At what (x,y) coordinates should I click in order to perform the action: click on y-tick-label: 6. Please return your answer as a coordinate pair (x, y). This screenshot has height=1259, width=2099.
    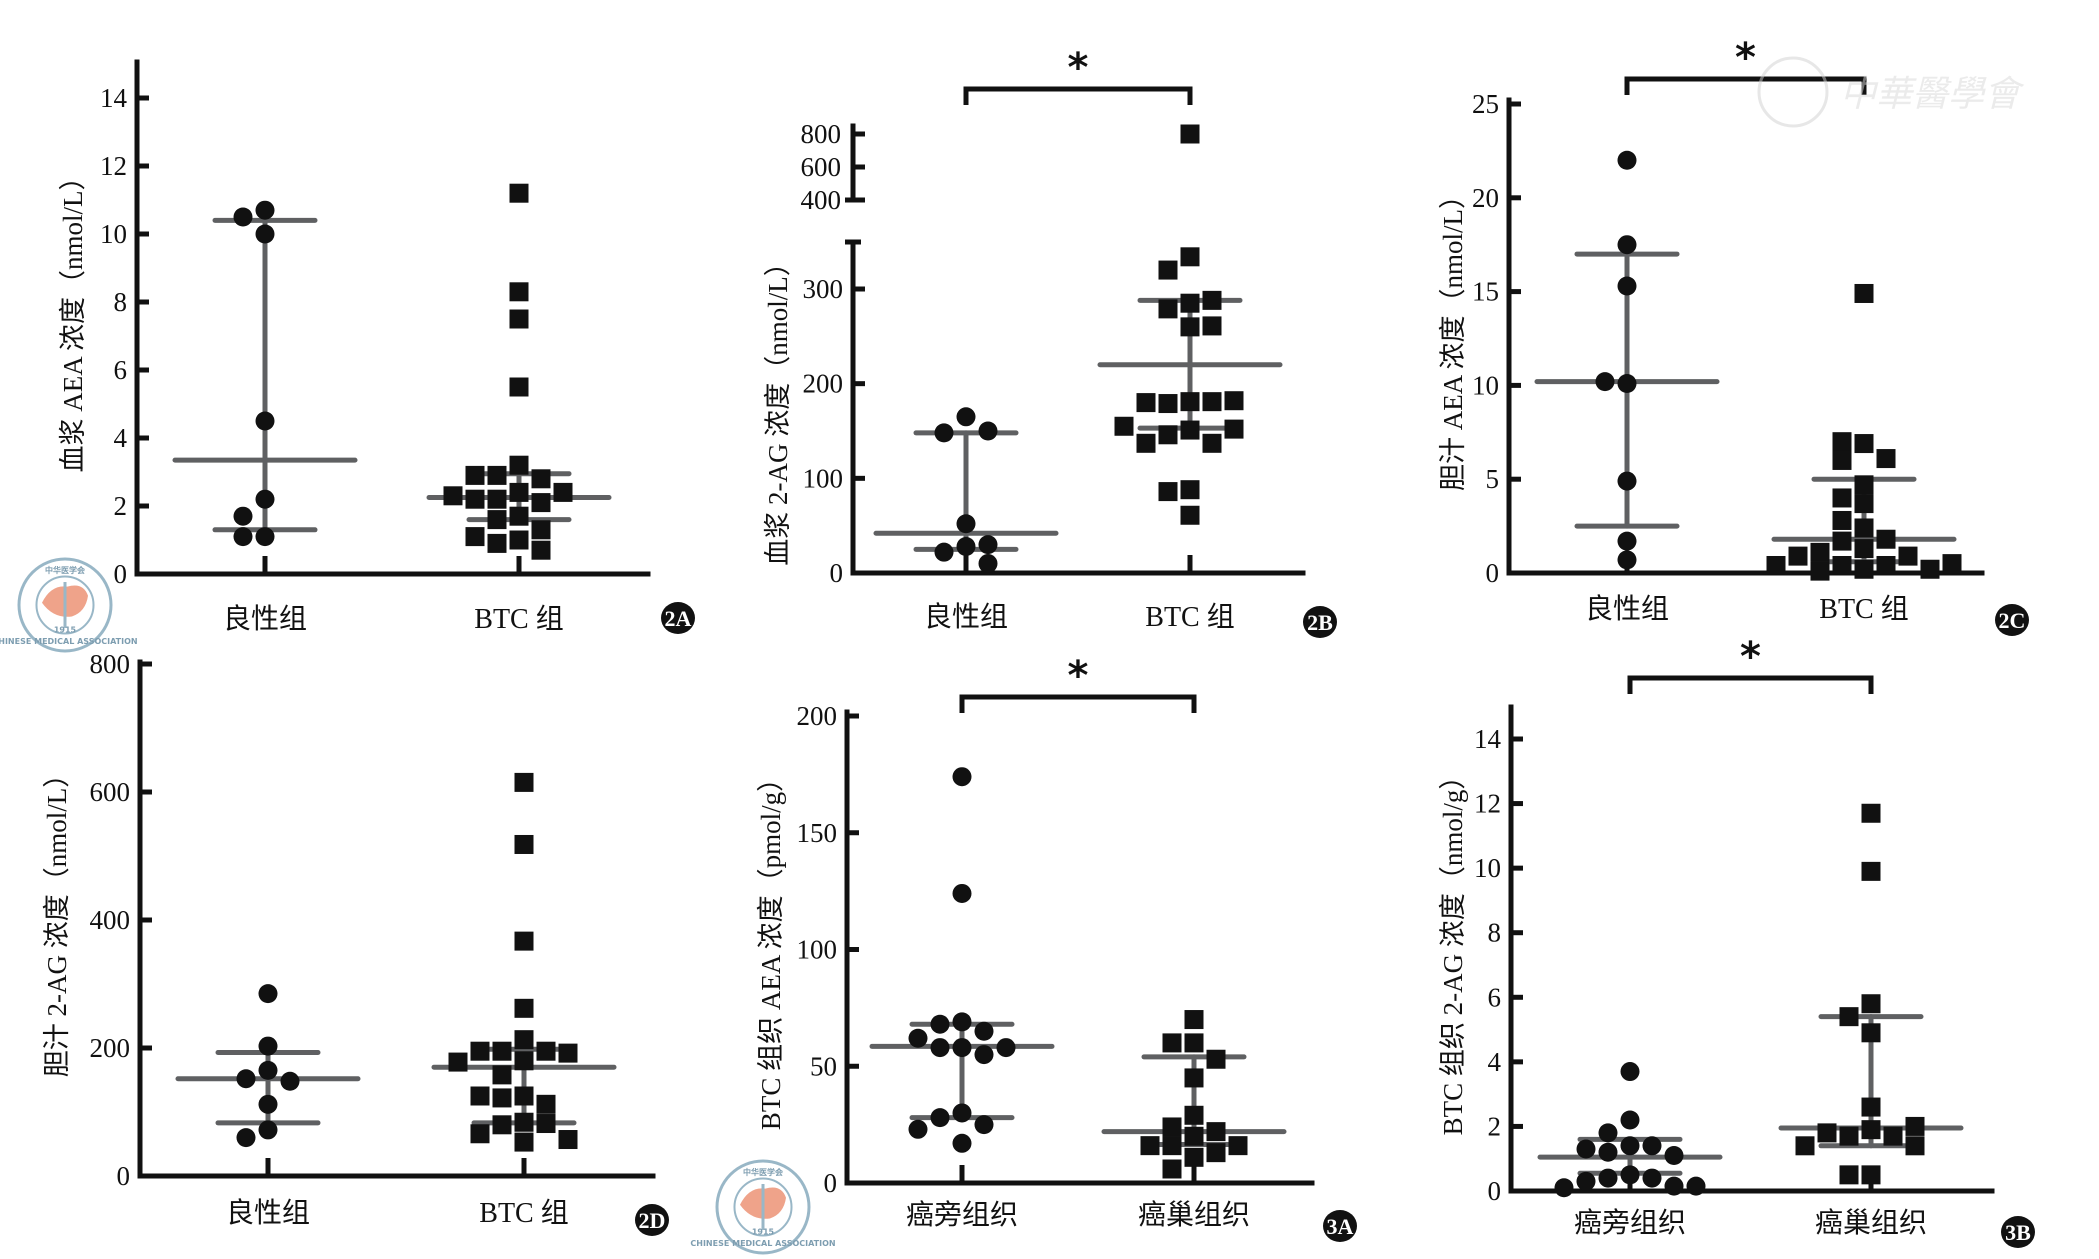
    Looking at the image, I should click on (121, 370).